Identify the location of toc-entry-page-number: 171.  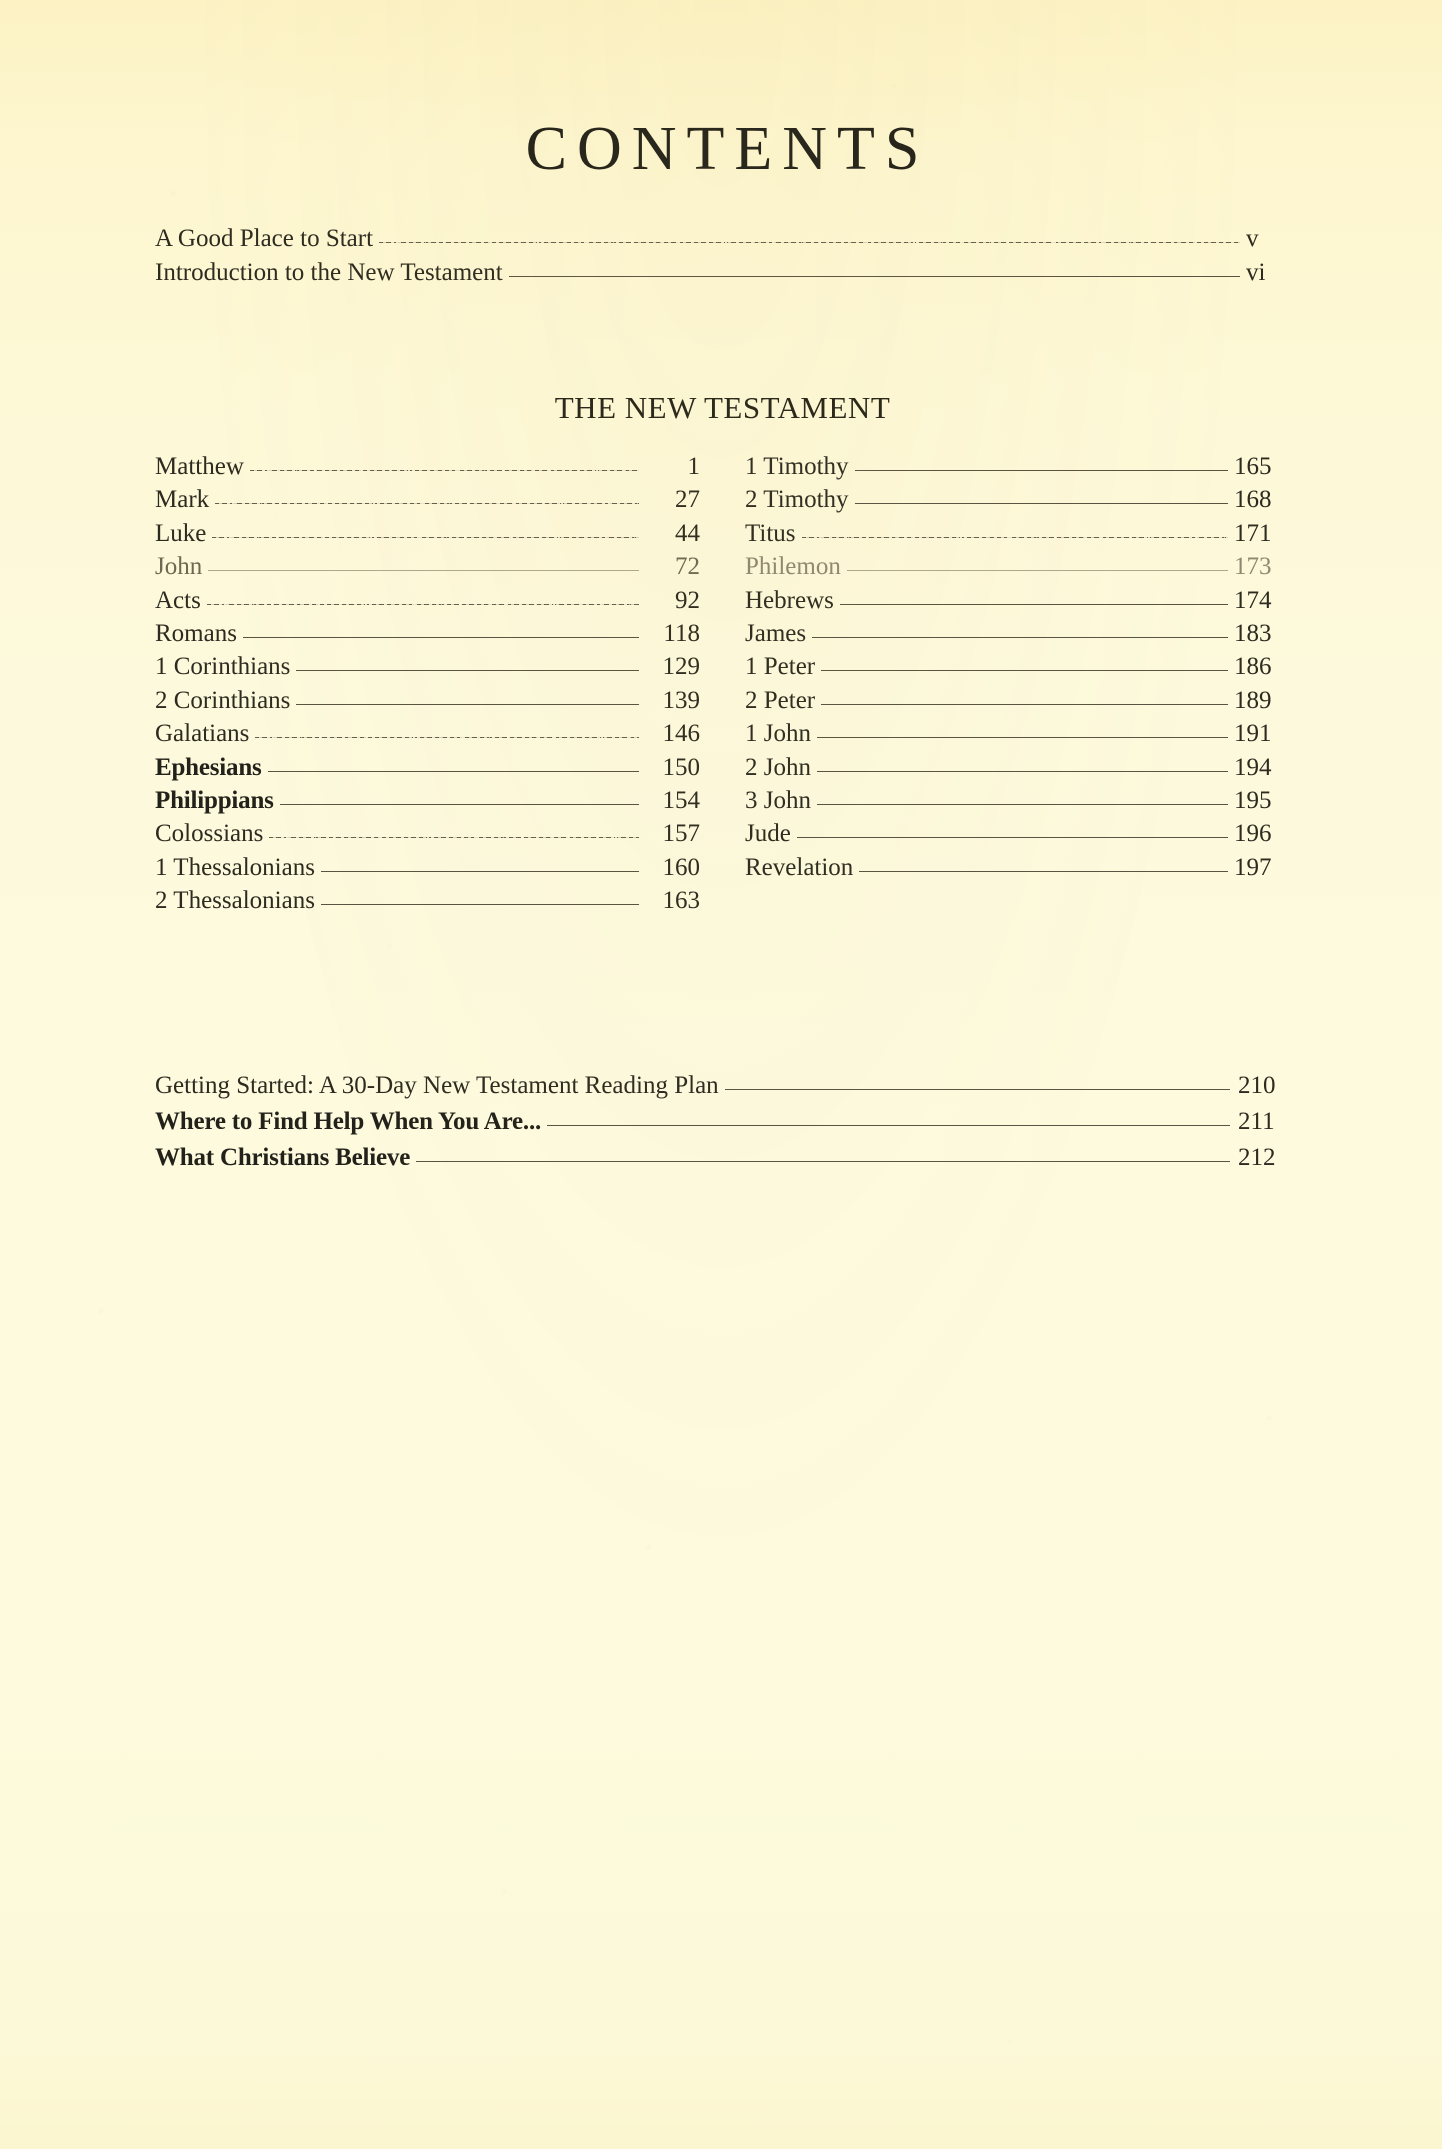
(1253, 533).